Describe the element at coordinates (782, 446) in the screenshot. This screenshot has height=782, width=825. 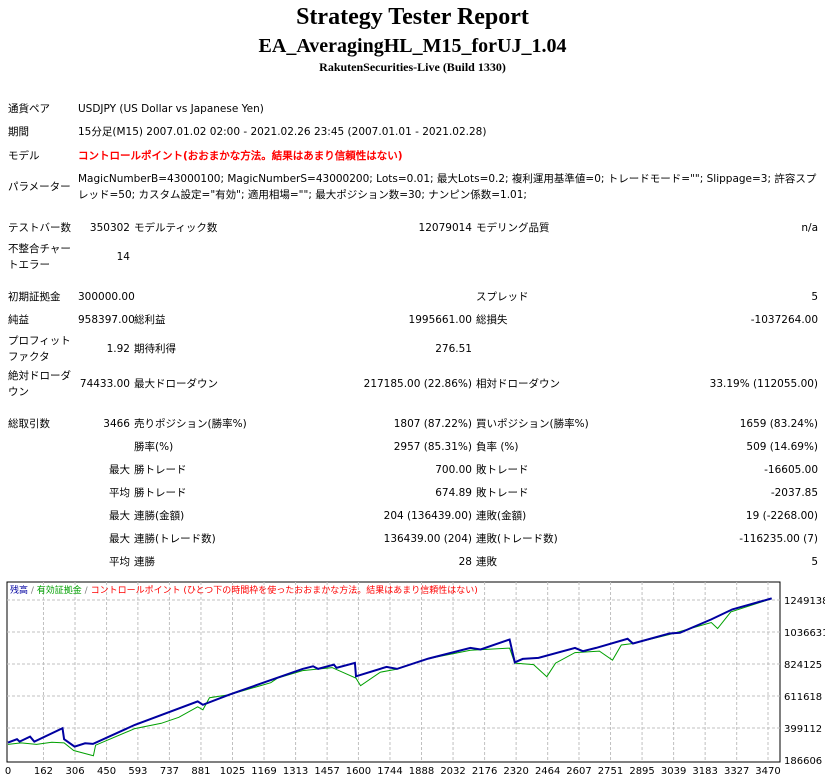
I see `loss-value: 509 (14.69%)` at that location.